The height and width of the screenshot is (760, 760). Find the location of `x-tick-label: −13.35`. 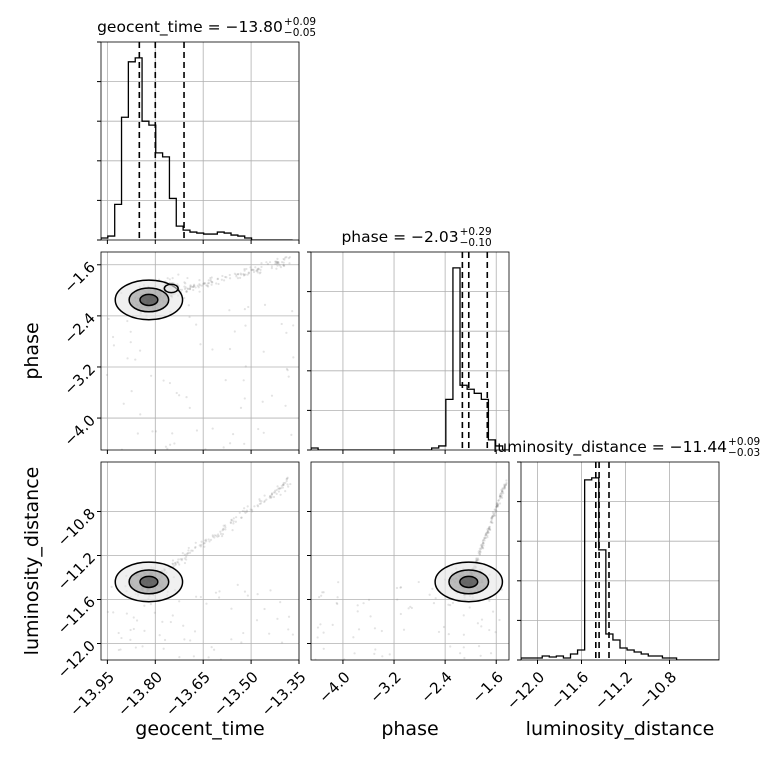

x-tick-label: −13.35 is located at coordinates (284, 694).